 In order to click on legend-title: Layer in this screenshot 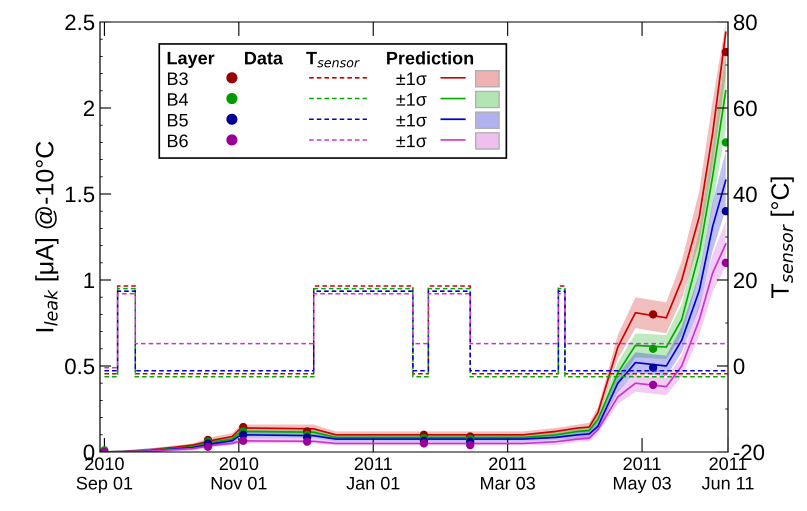, I will do `click(191, 60)`.